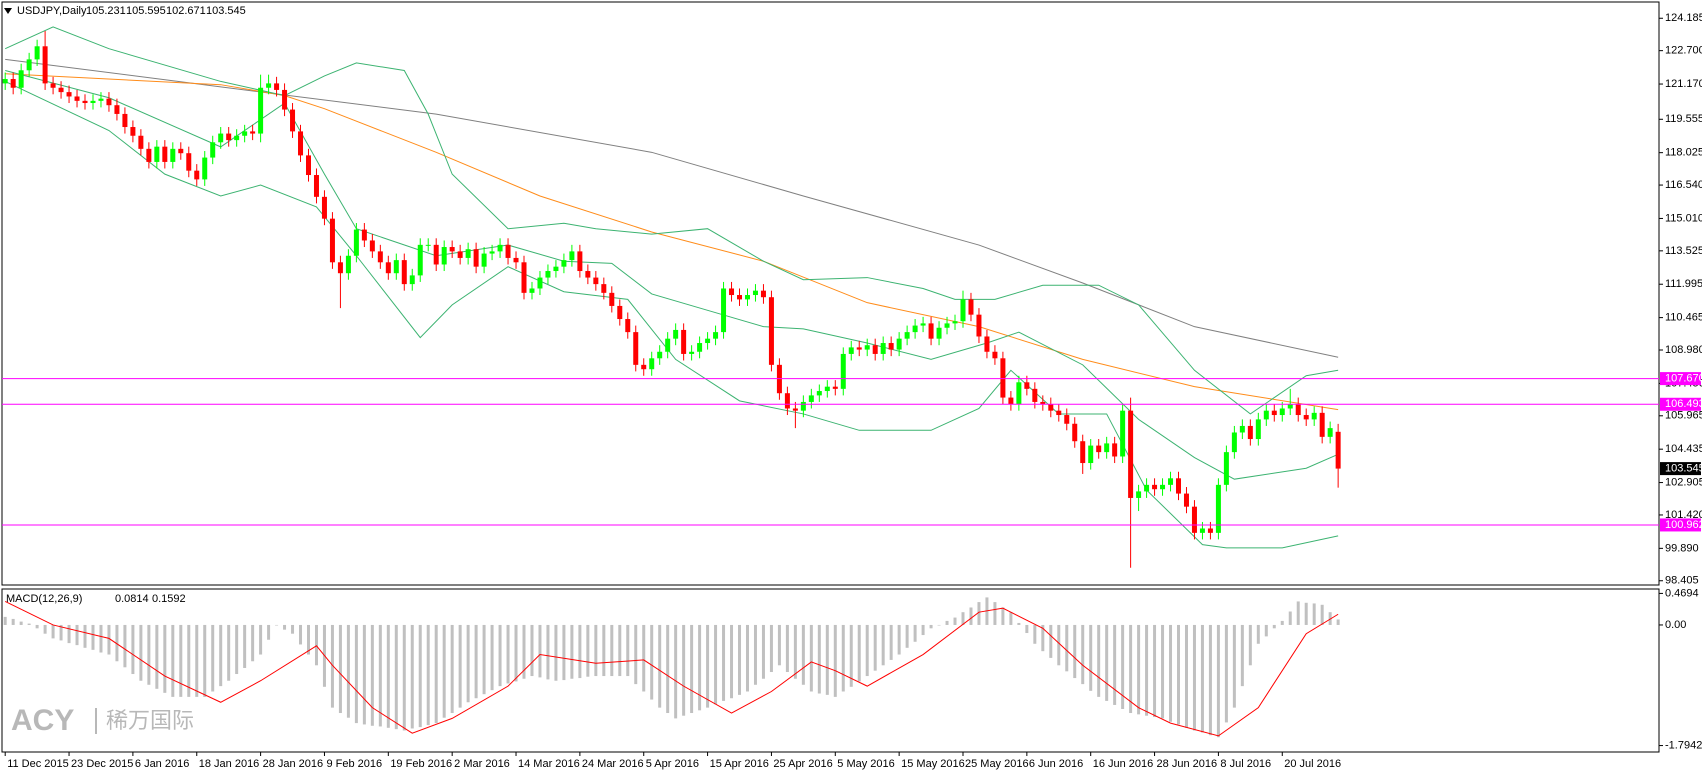  What do you see at coordinates (1683, 51) in the screenshot?
I see `y-tick-label: 122.700` at bounding box center [1683, 51].